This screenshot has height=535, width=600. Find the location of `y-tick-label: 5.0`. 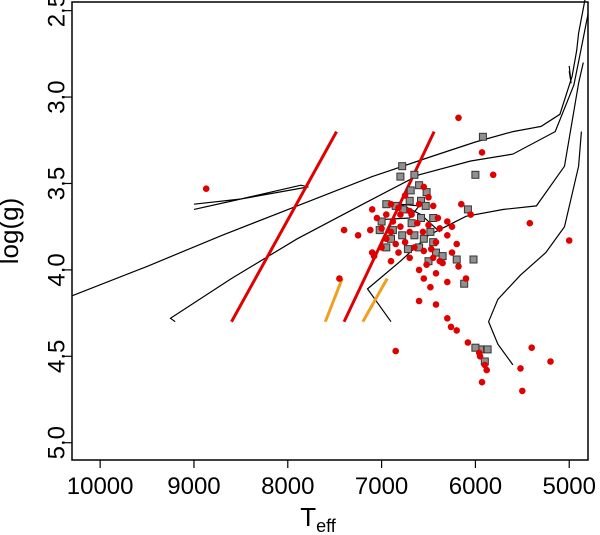

y-tick-label: 5.0 is located at coordinates (56, 442).